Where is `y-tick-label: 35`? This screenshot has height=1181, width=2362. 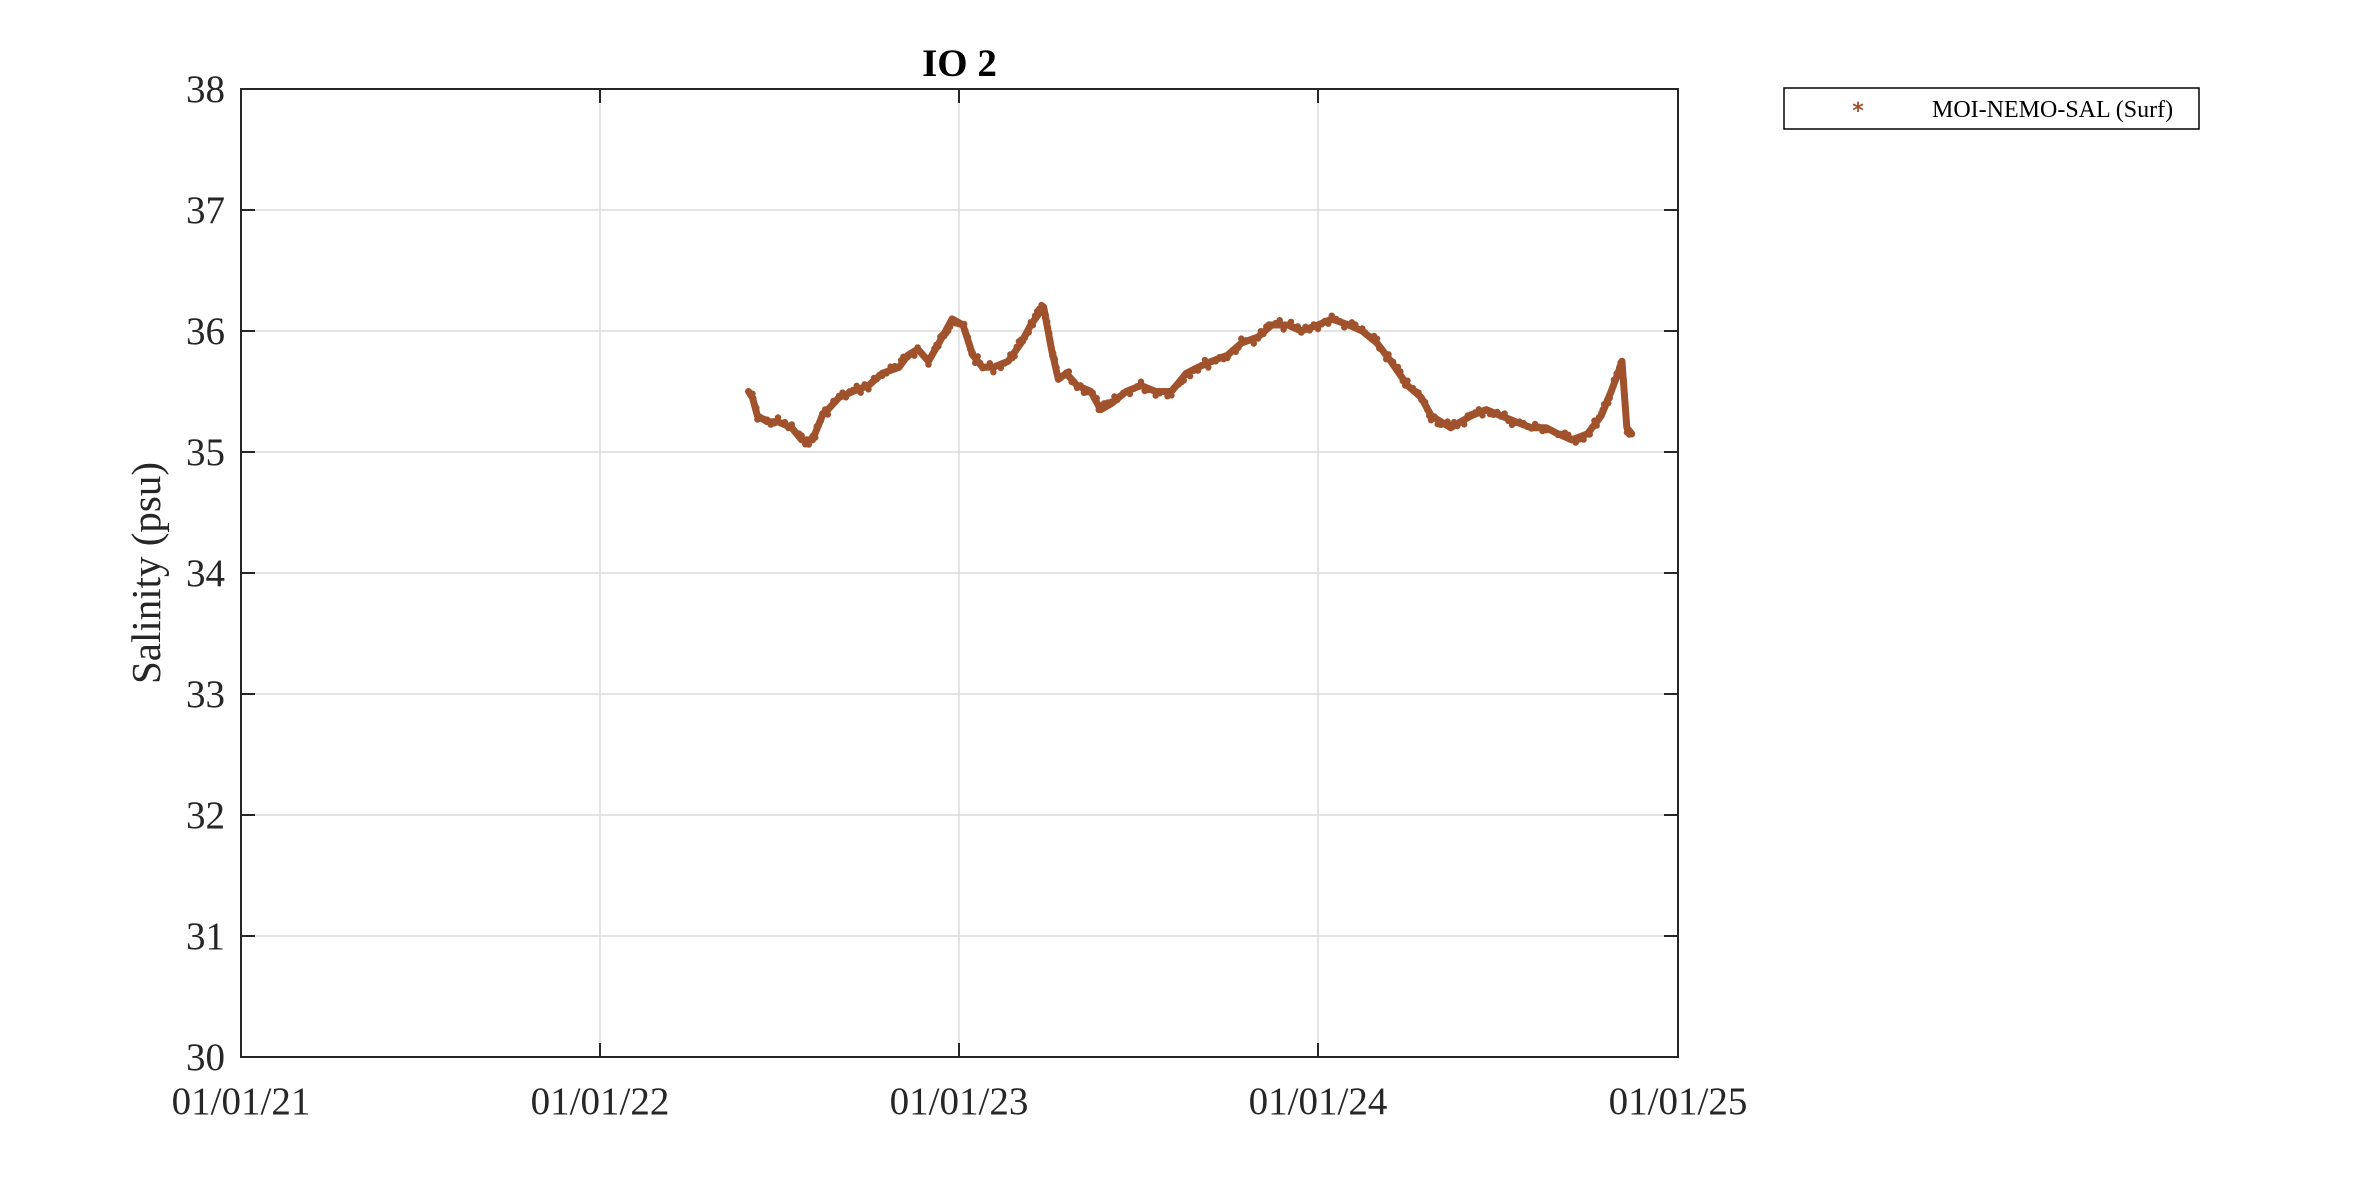
y-tick-label: 35 is located at coordinates (205, 452).